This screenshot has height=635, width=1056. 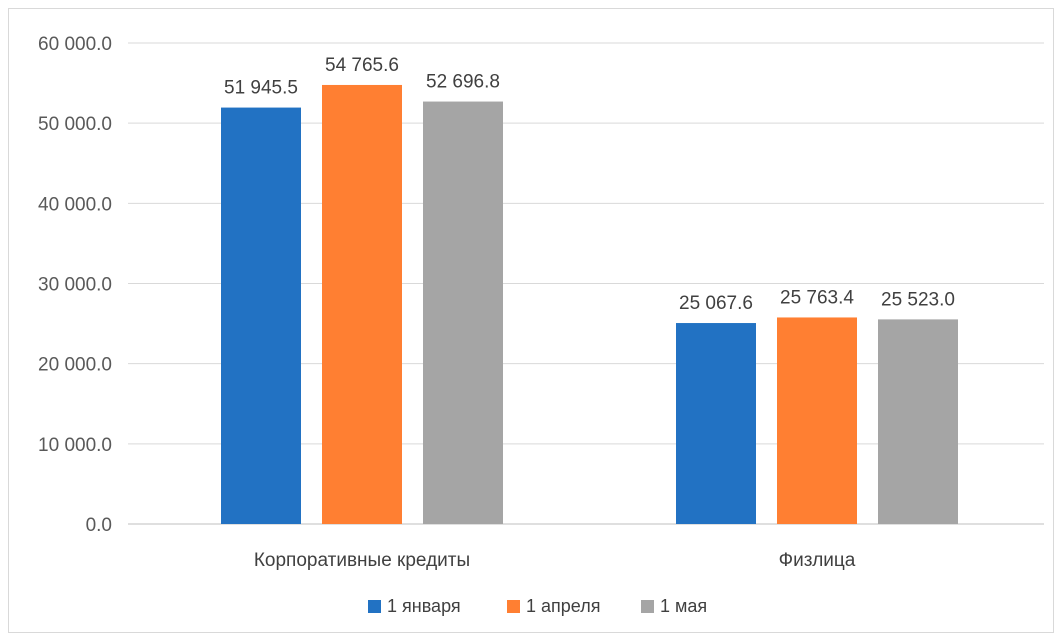 What do you see at coordinates (99, 525) in the screenshot?
I see `y-tick-label: 0.0` at bounding box center [99, 525].